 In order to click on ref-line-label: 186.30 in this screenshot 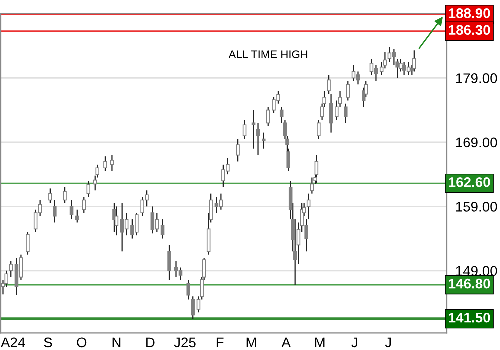, I will do `click(469, 30)`.